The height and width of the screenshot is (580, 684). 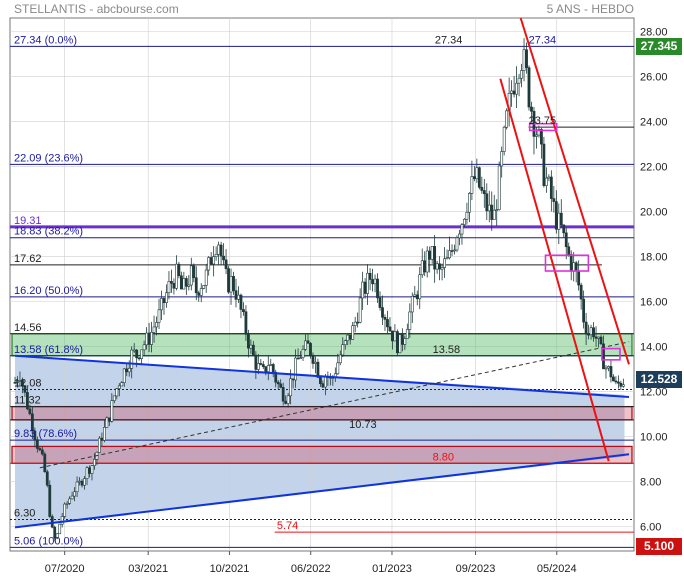 I want to click on level-mid-label: 5.74, so click(x=287, y=526).